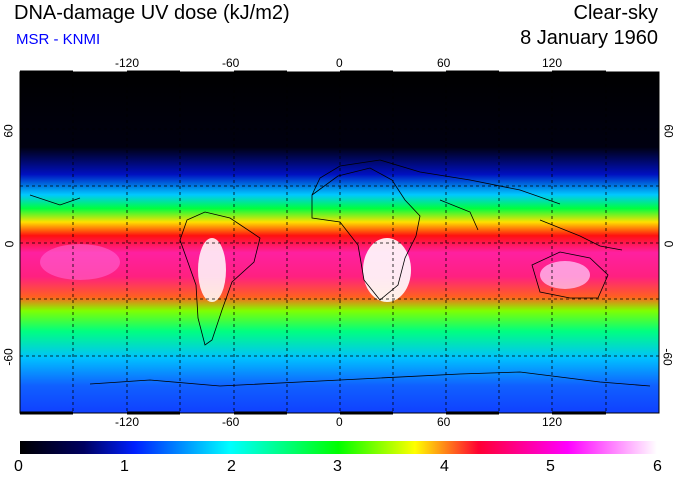  Describe the element at coordinates (668, 131) in the screenshot. I see `lat-label-right: 60` at that location.